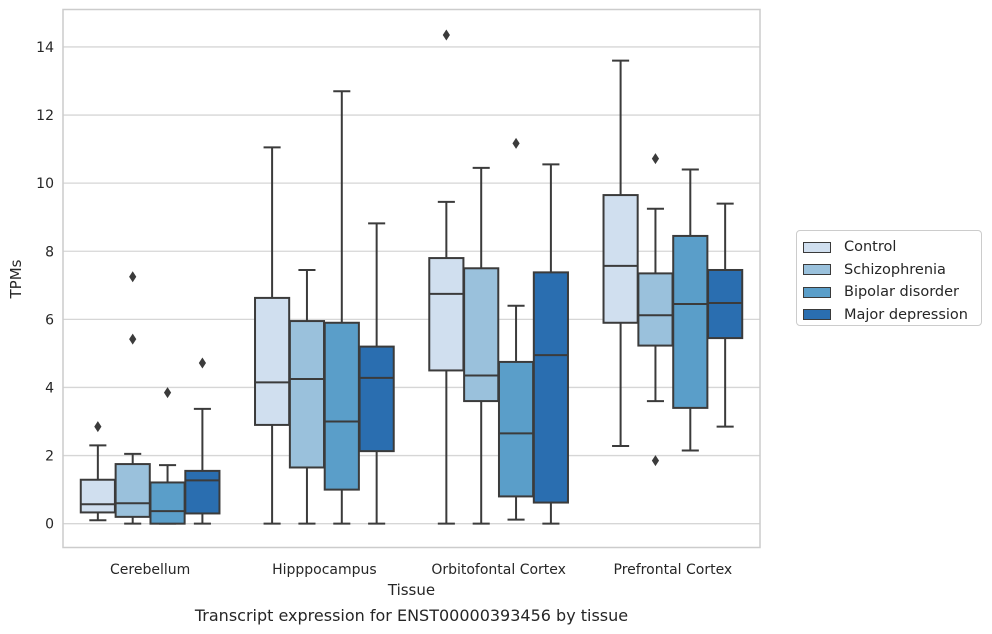 The image size is (992, 634). What do you see at coordinates (498, 570) in the screenshot?
I see `x-tick-label: Orbitofontal Cortex` at bounding box center [498, 570].